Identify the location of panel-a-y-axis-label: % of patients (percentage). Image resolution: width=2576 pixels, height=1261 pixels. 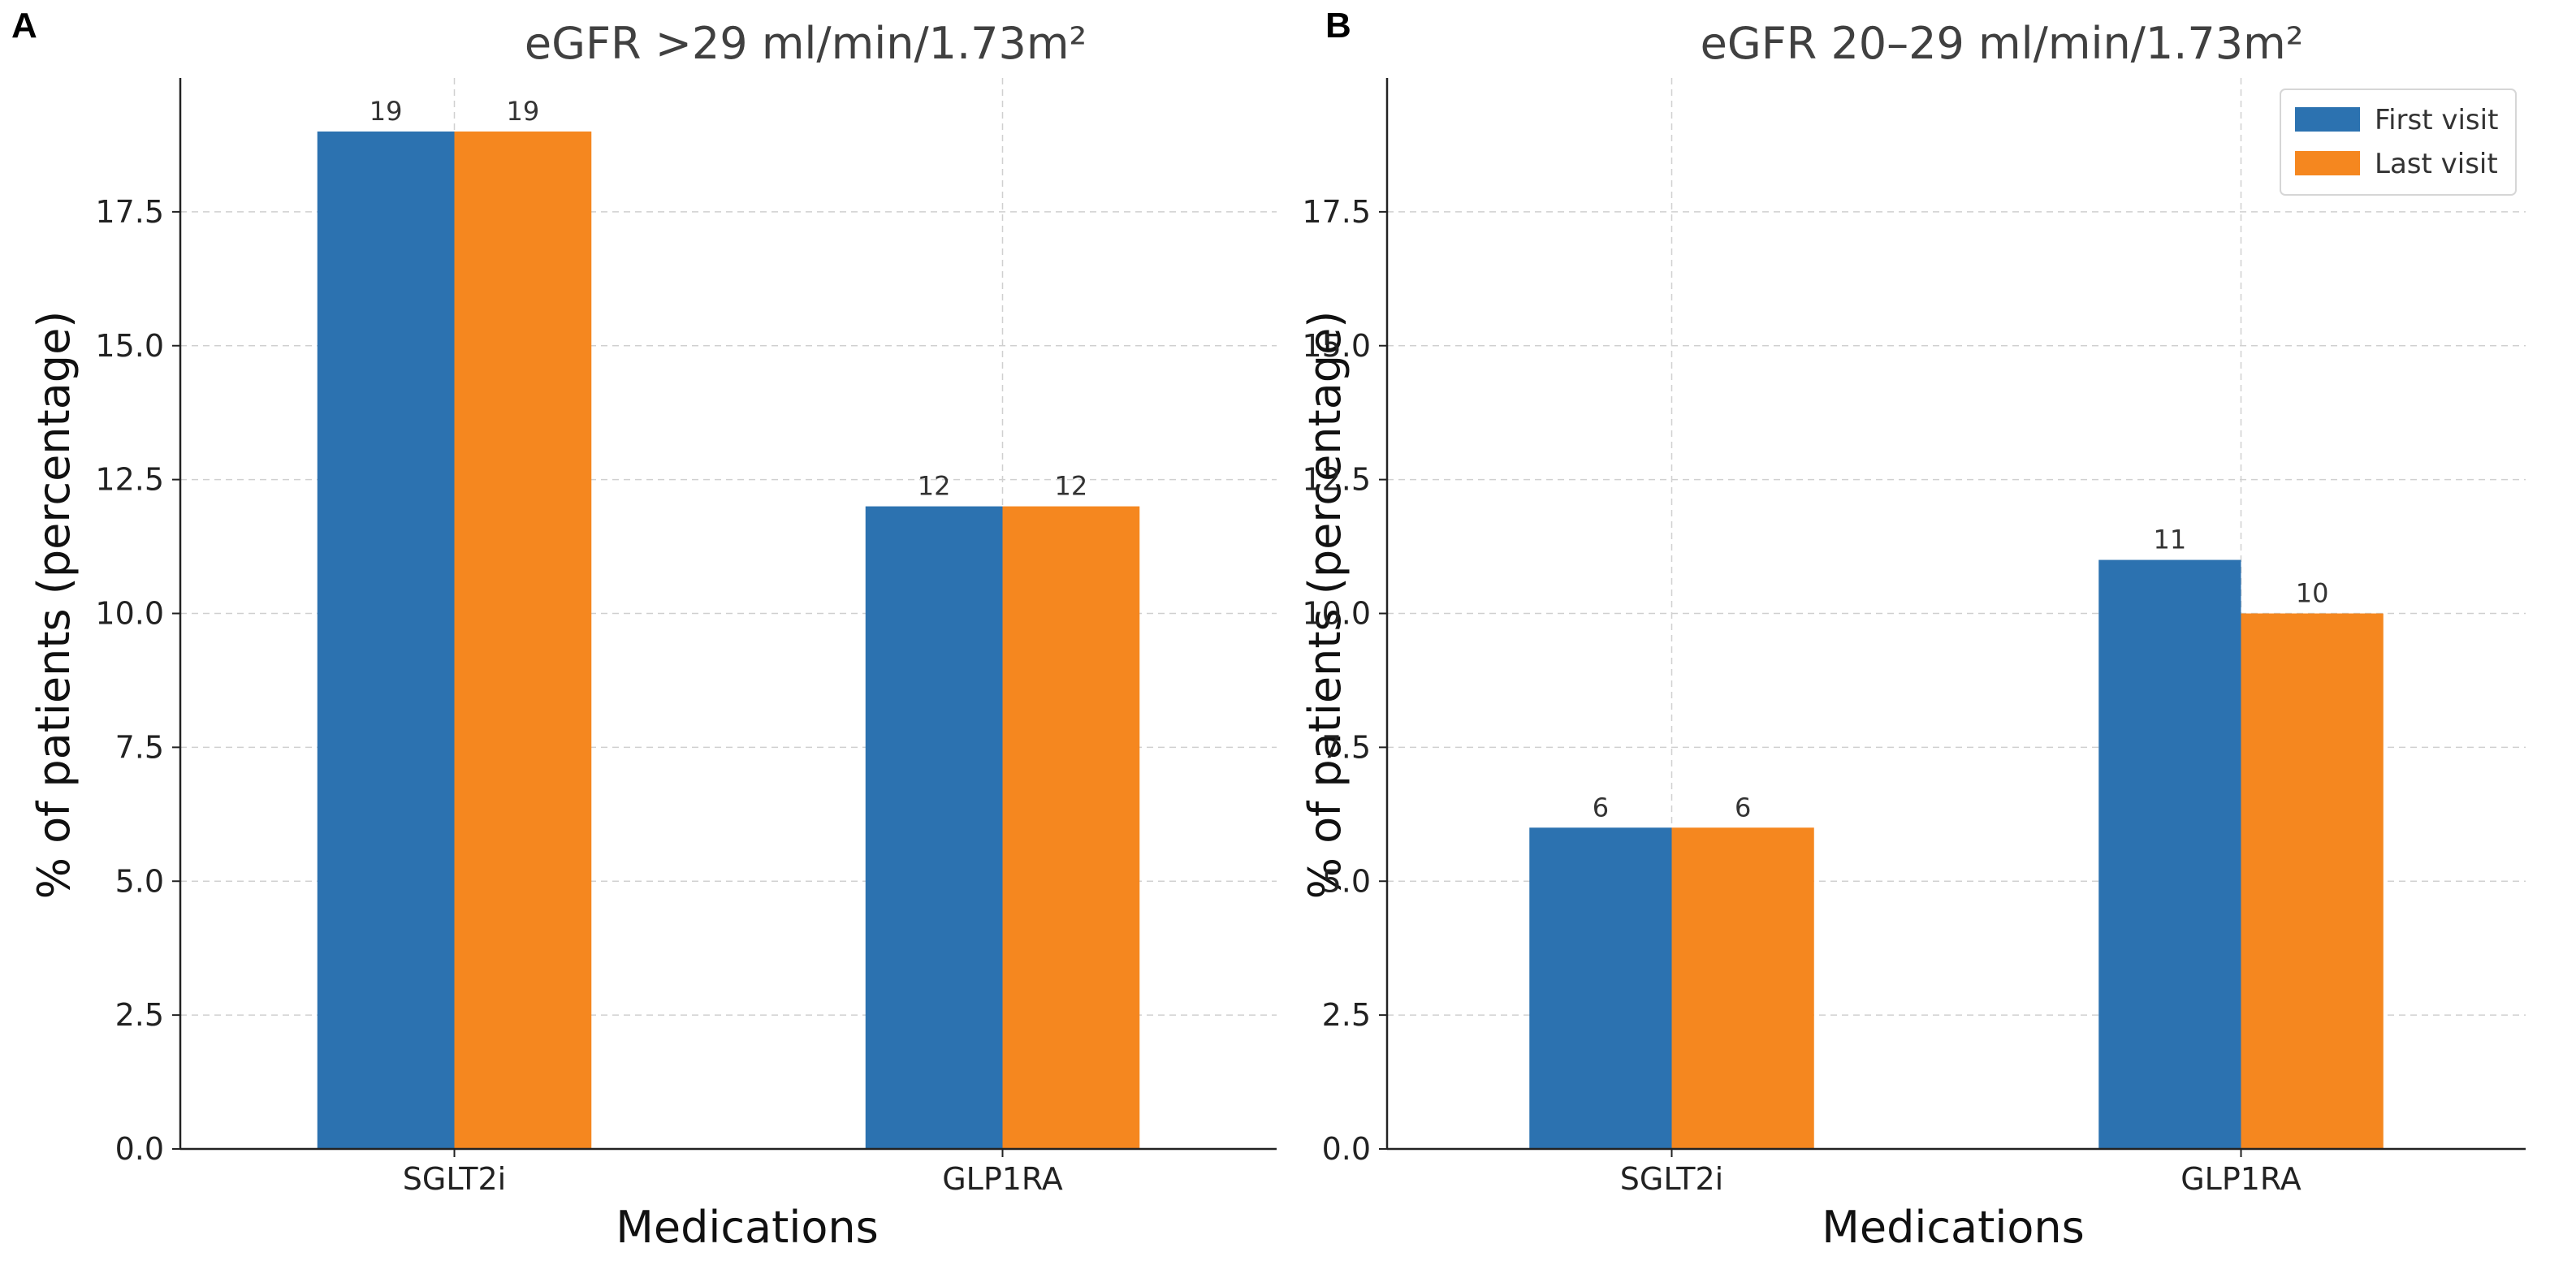
(54, 605).